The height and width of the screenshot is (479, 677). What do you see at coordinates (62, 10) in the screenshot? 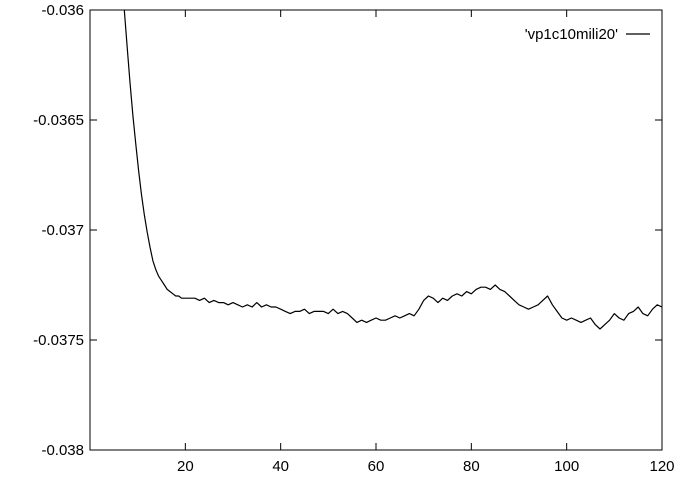
I see `y-tick-label: -0.036` at bounding box center [62, 10].